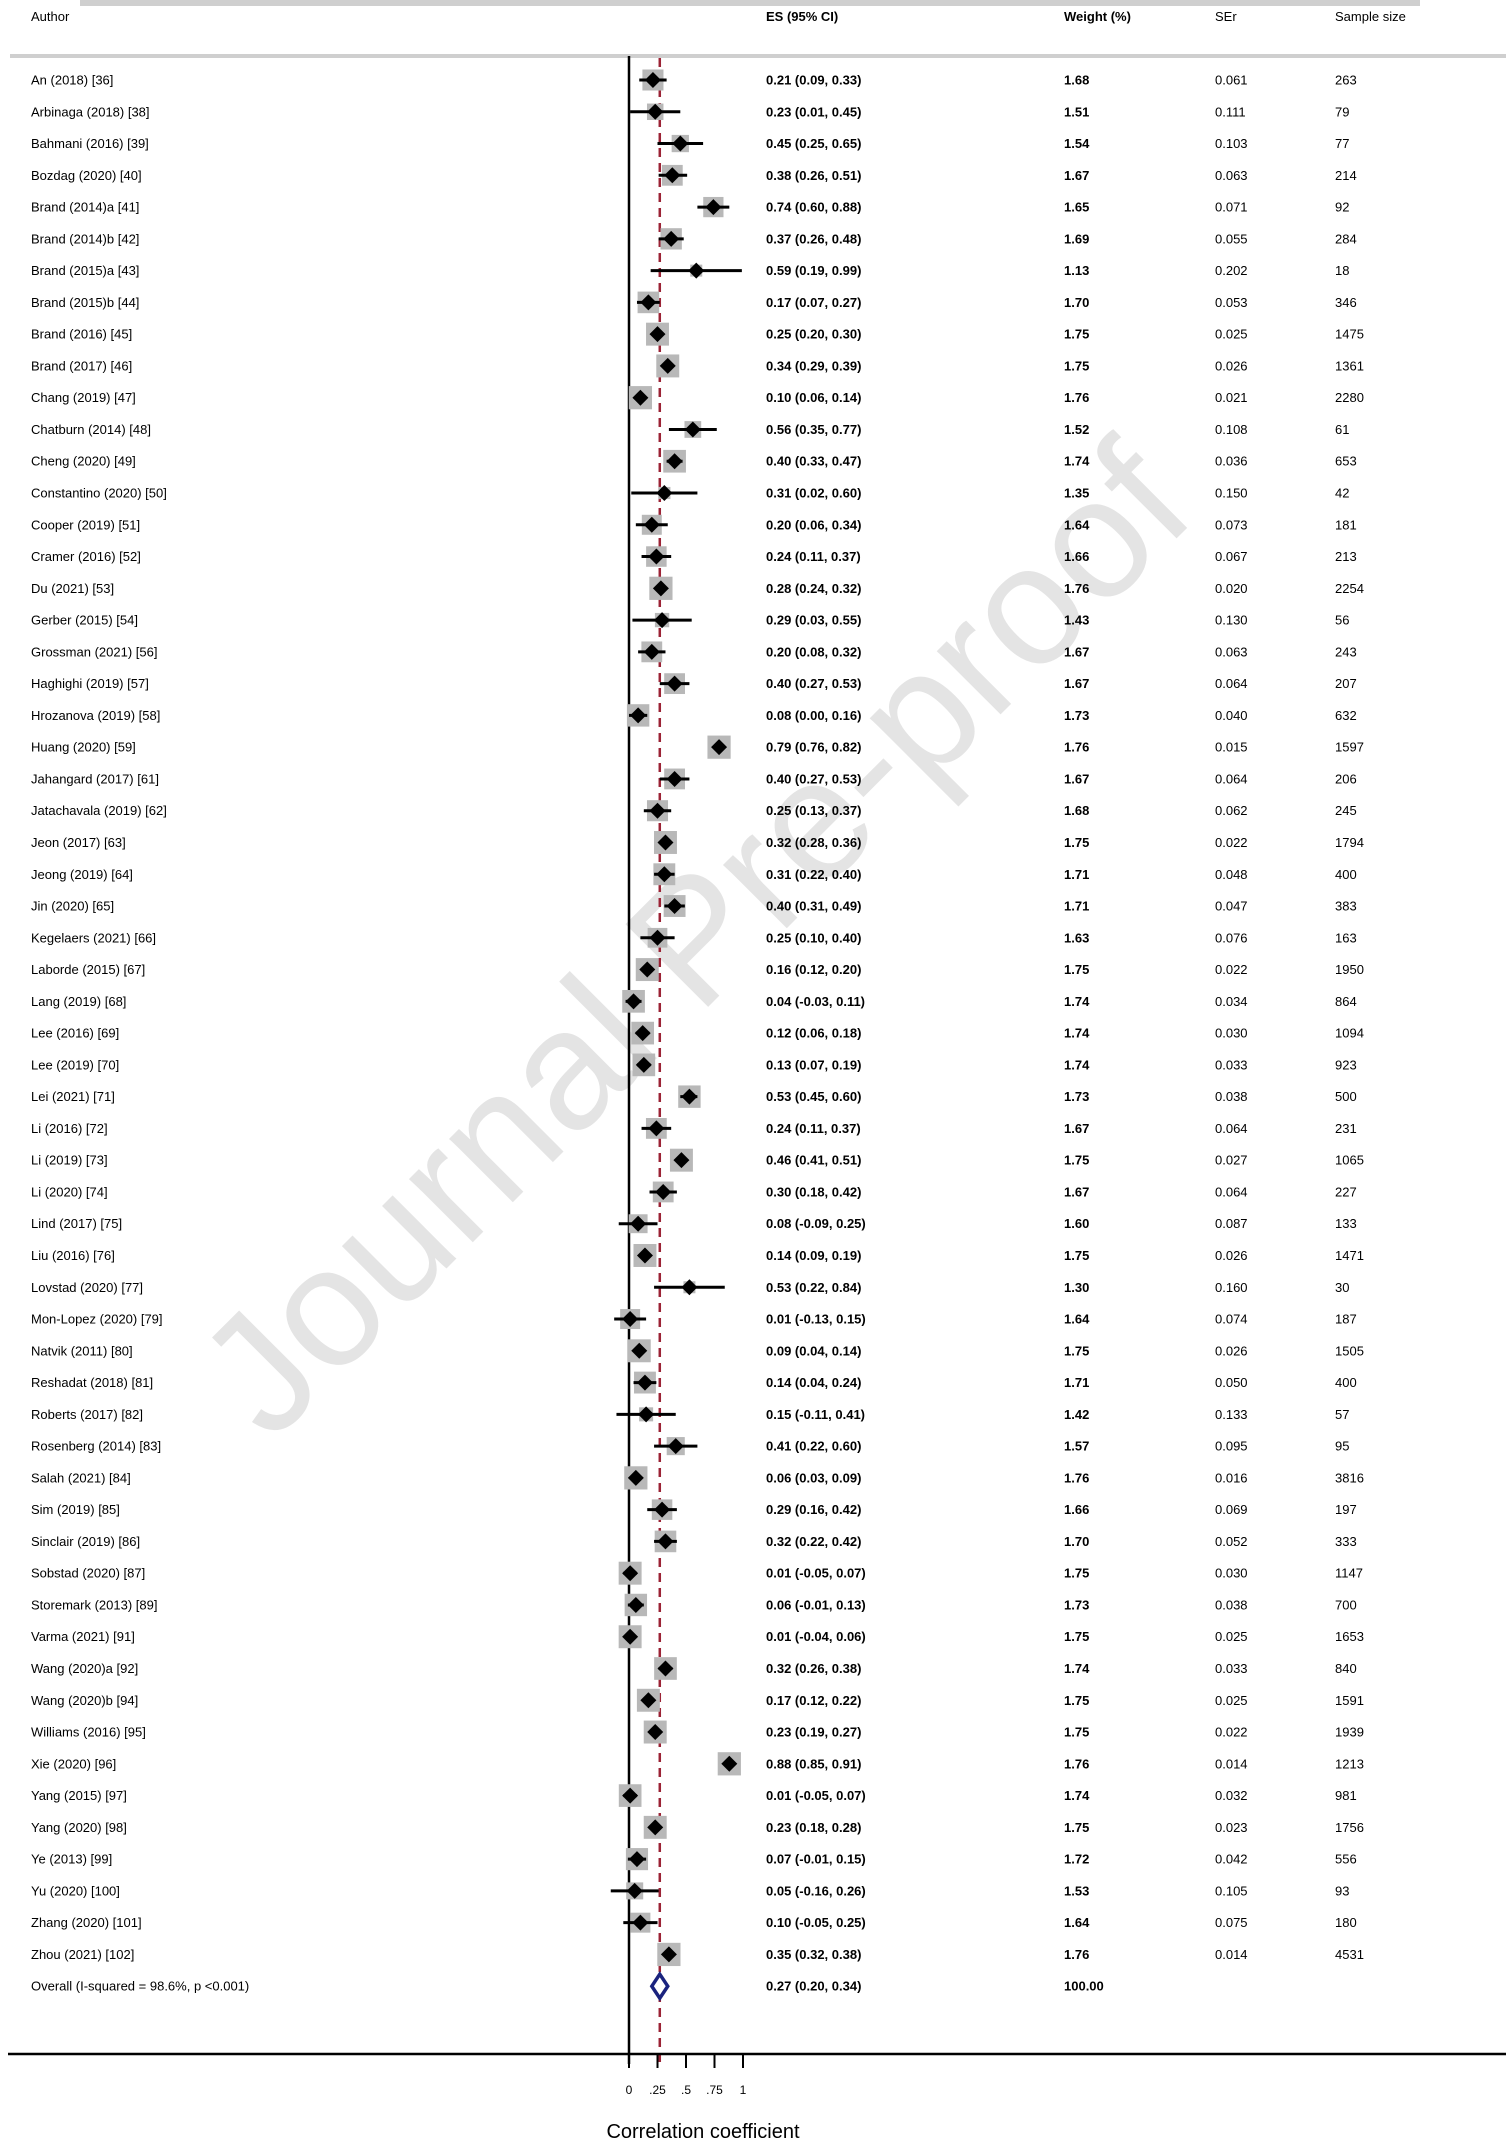  I want to click on study-weight: 1.52, so click(1076, 429).